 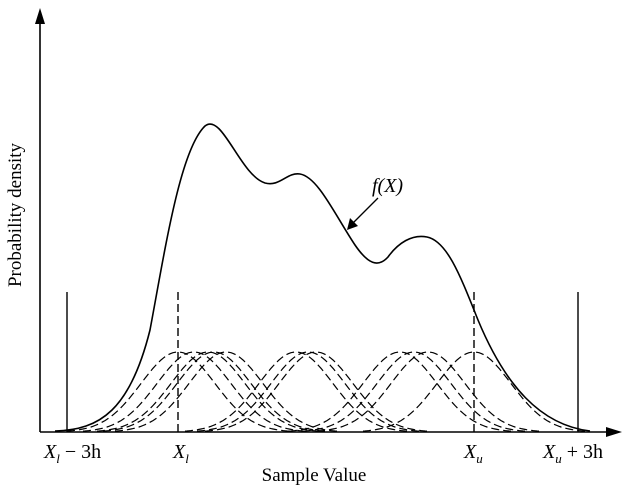 What do you see at coordinates (614, 432) in the screenshot?
I see `x-axis-arrow` at bounding box center [614, 432].